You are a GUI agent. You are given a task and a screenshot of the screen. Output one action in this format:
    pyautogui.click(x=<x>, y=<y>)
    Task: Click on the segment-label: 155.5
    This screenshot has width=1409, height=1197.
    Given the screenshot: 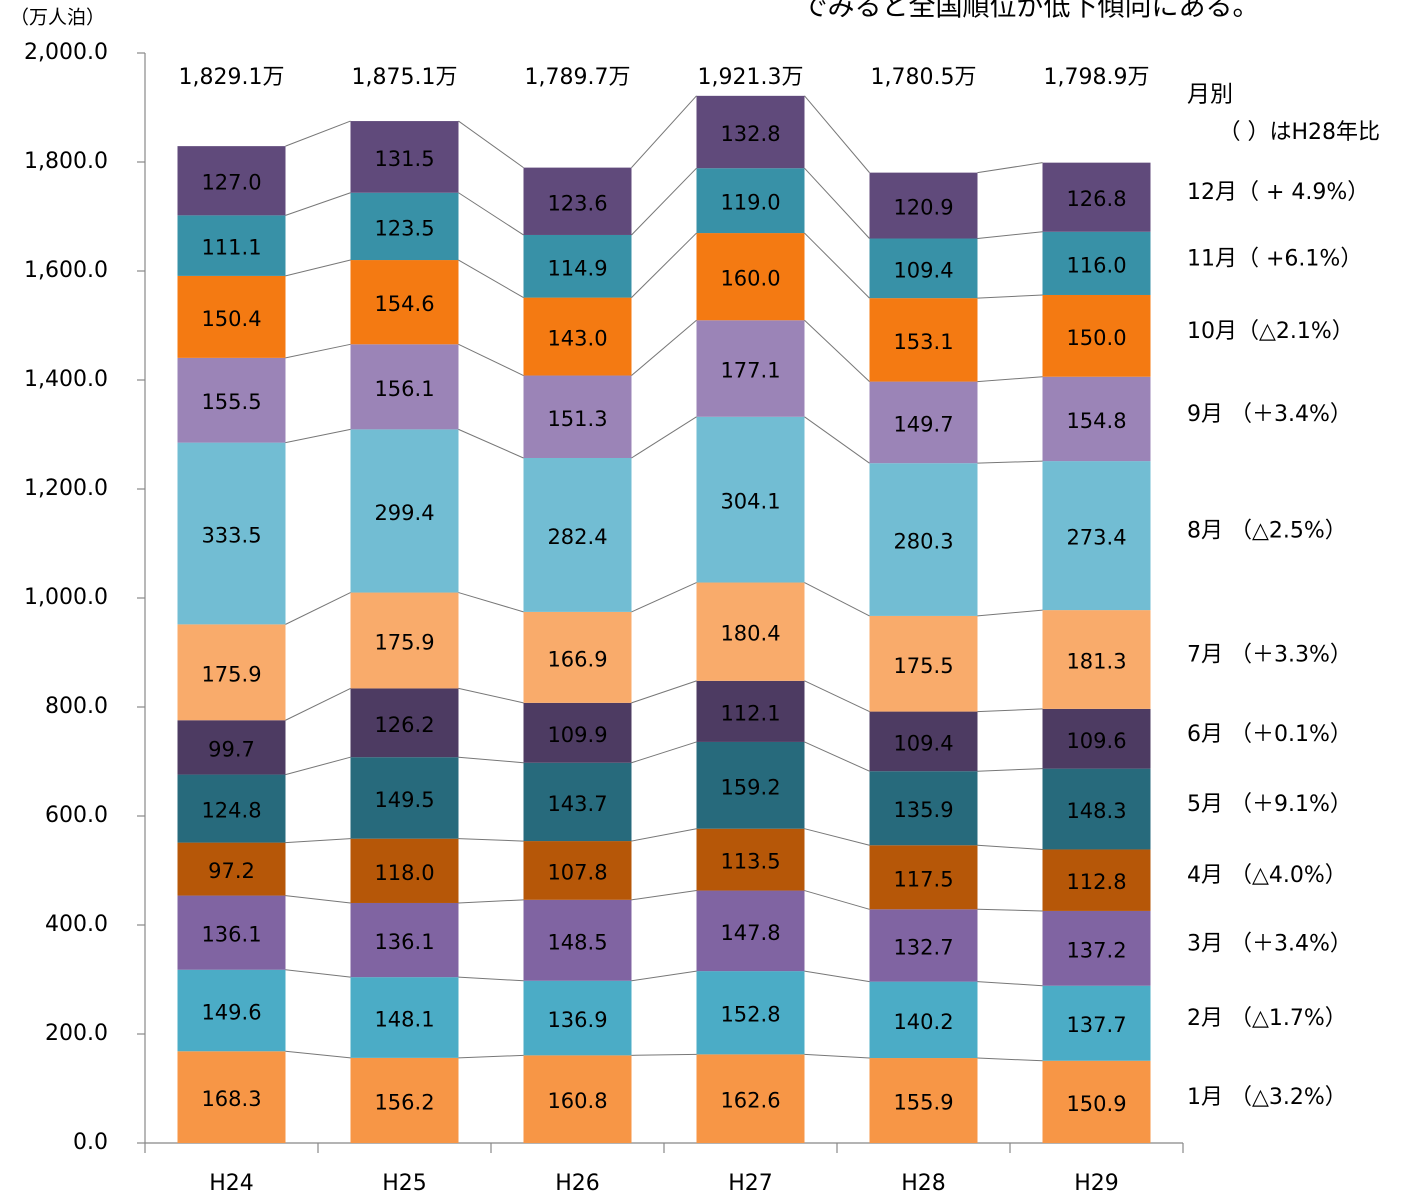 What is the action you would take?
    pyautogui.click(x=231, y=402)
    